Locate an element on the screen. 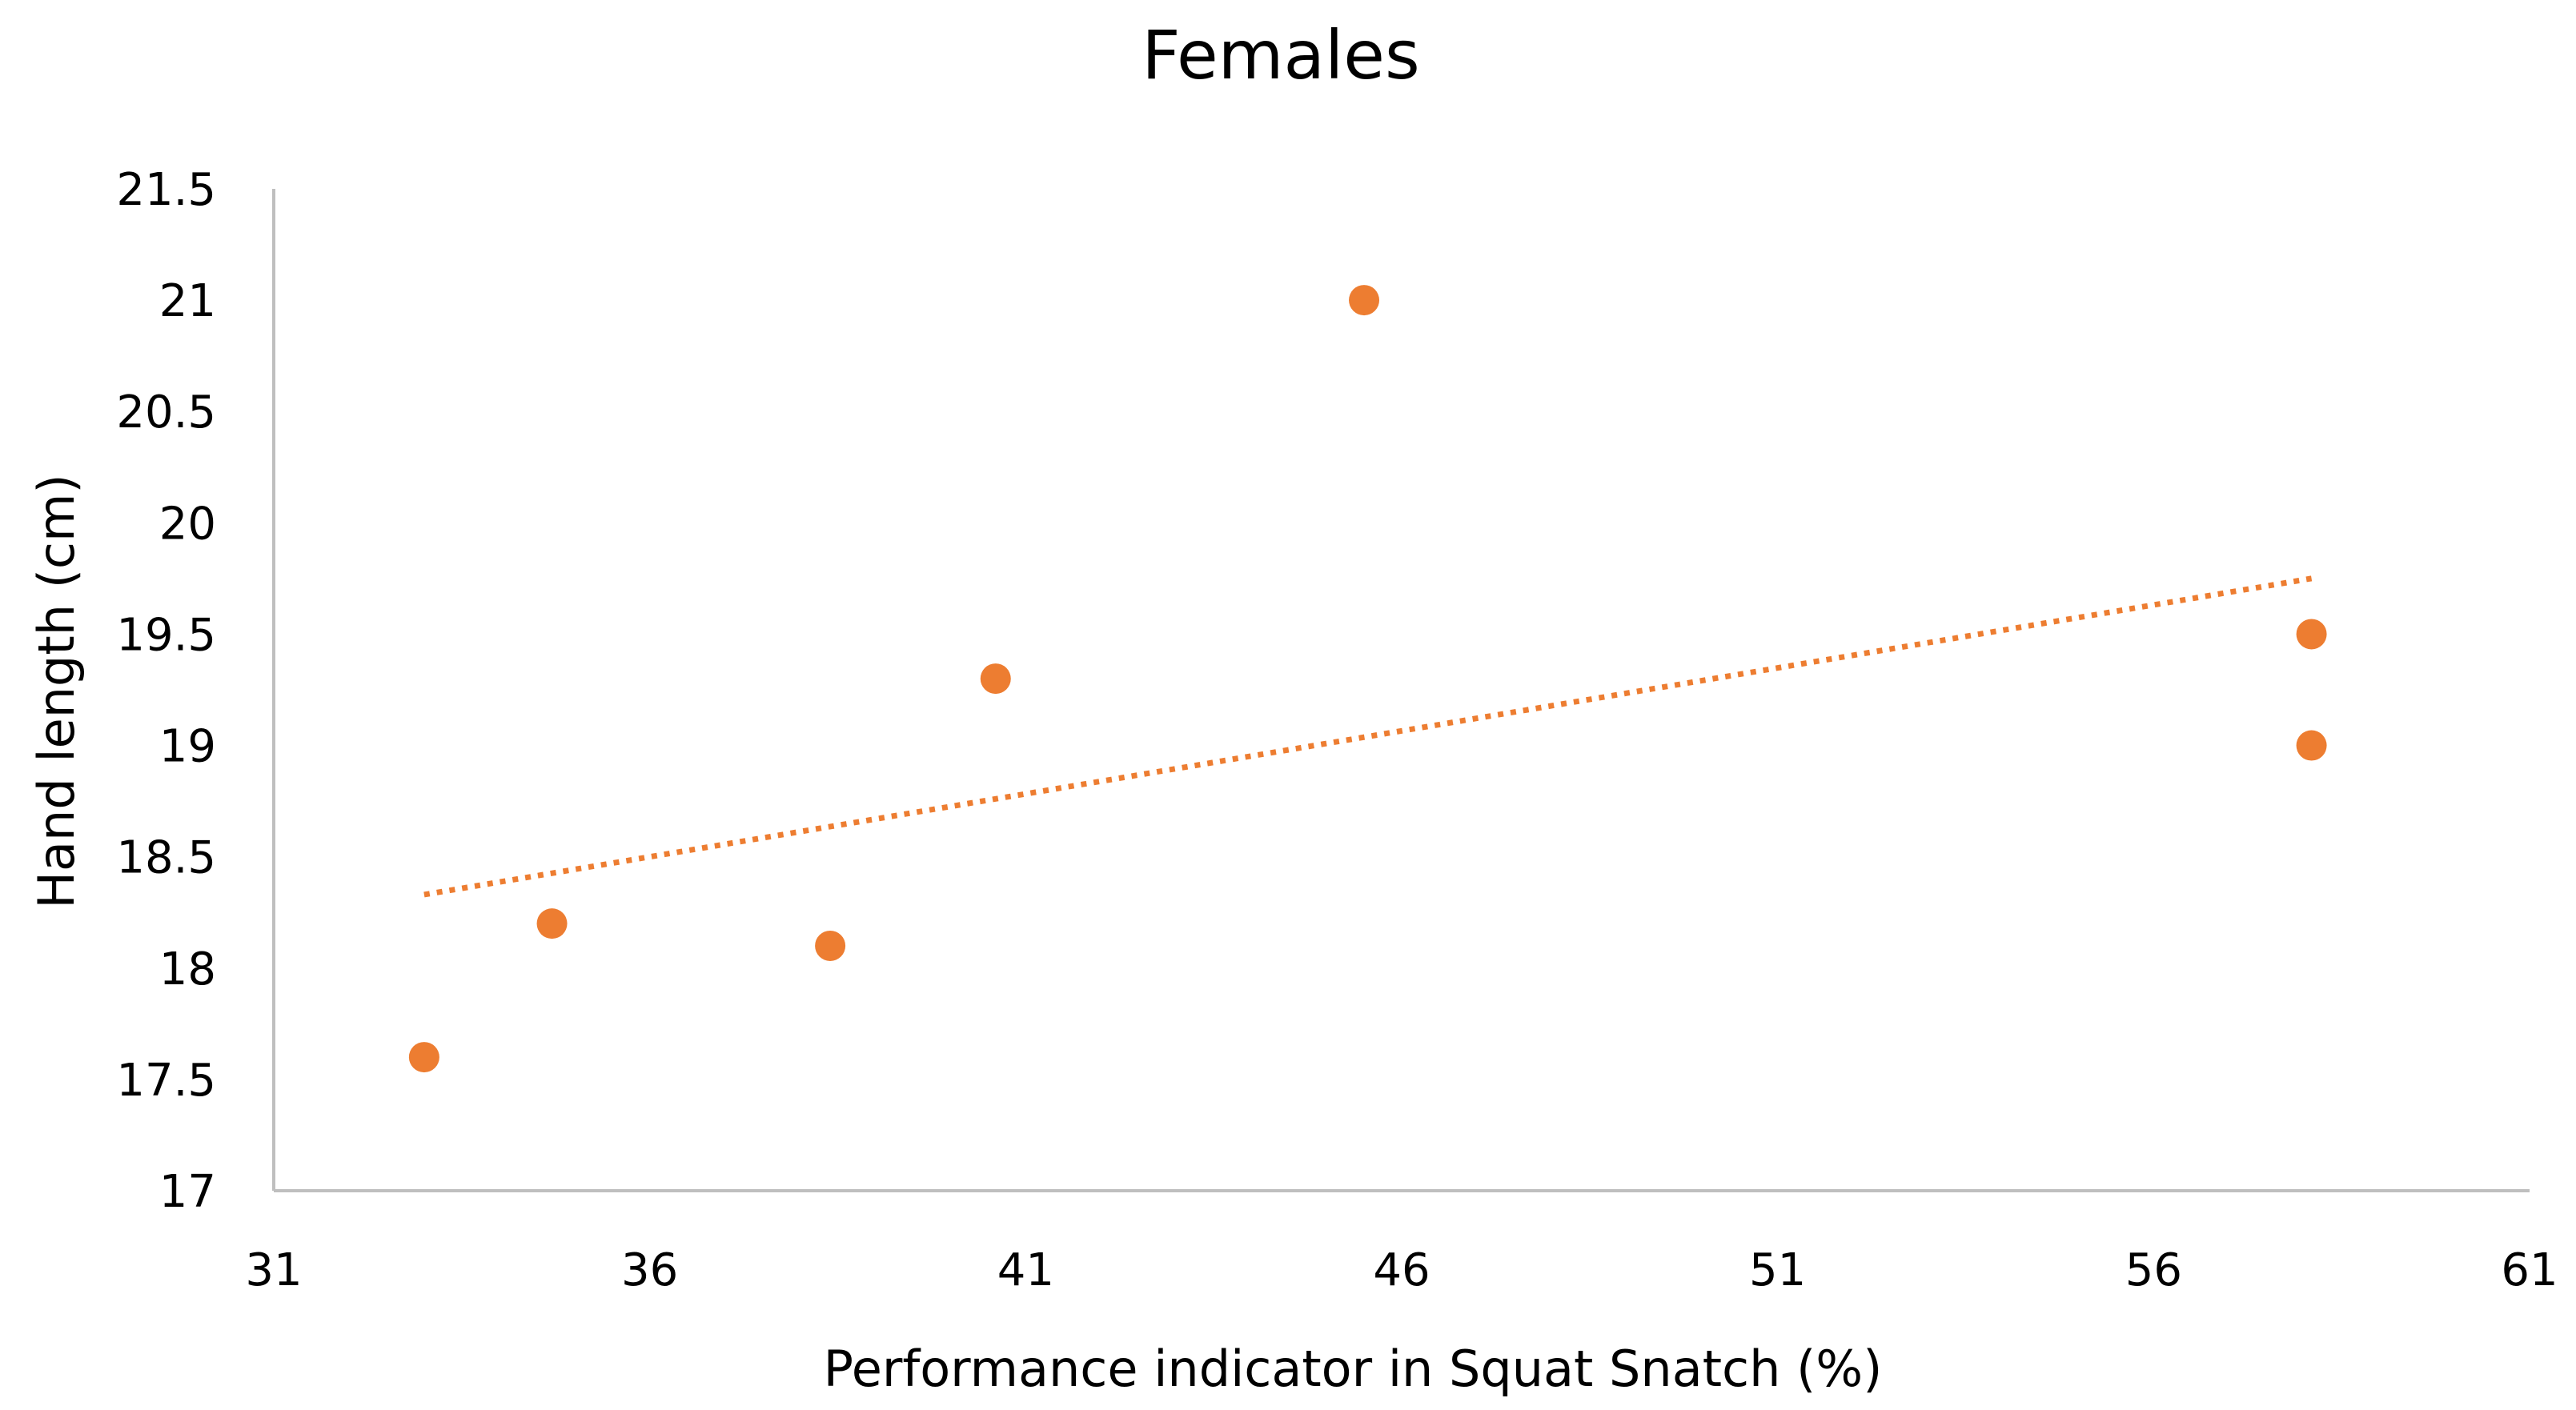  y-tick-labels: 17 17.5 18 18.5 19 19.5 20 20.5 21 21.5 is located at coordinates (166, 691).